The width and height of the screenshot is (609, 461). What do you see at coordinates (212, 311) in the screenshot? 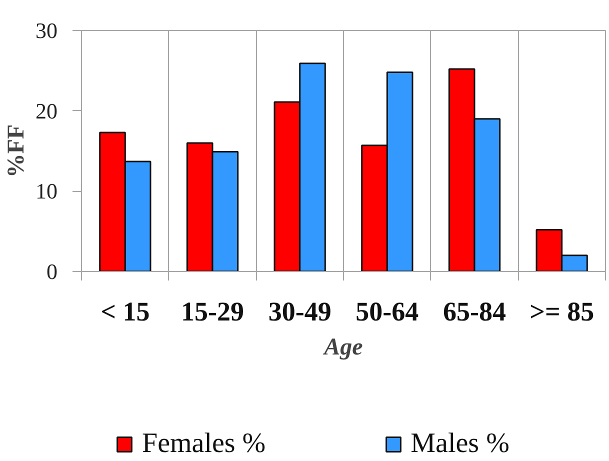
I see `x-tick-label: 15-29` at bounding box center [212, 311].